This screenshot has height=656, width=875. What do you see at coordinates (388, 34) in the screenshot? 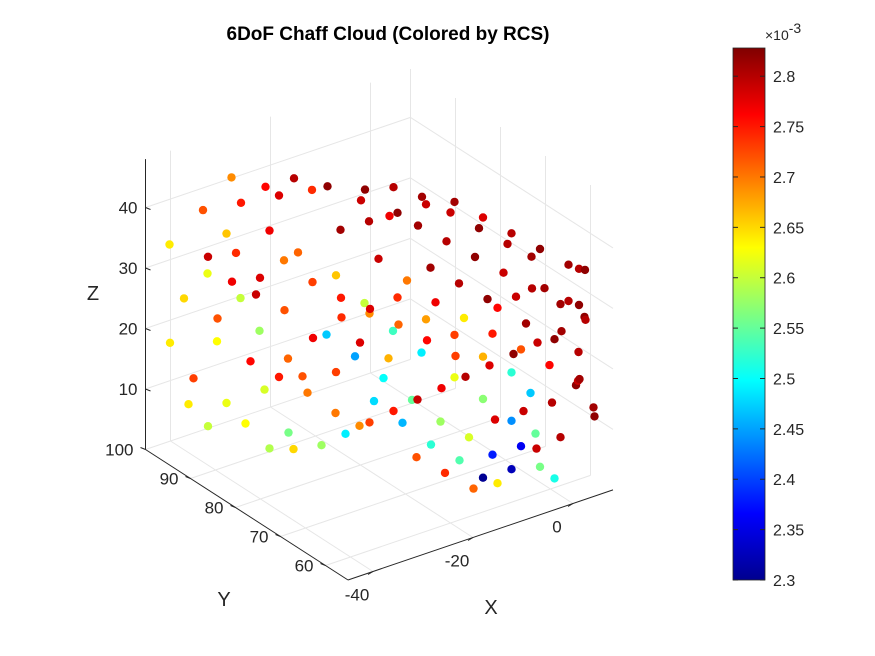
I see `chart-title: 6DoF Chaff Cloud (Colored by RCS)` at bounding box center [388, 34].